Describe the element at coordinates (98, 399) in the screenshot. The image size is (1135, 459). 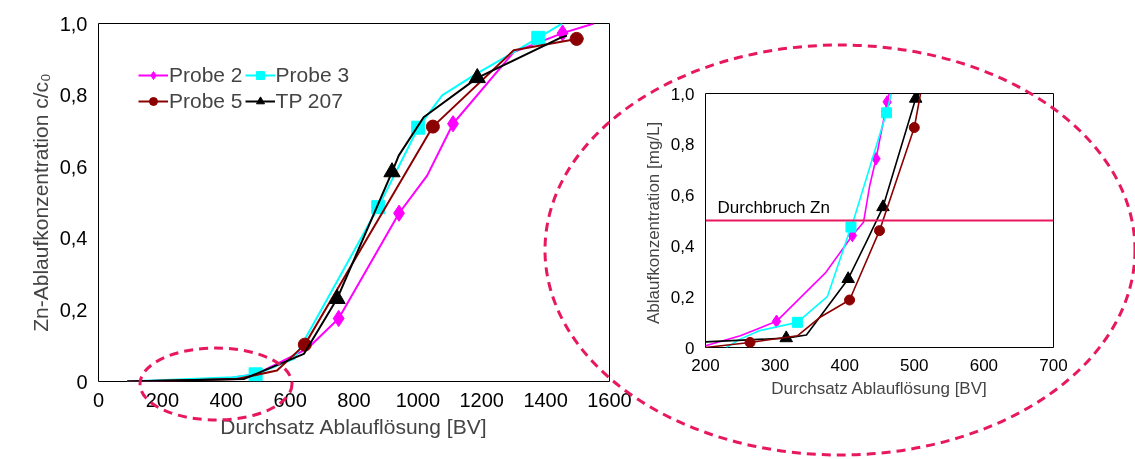
I see `x-tick-label: 0` at that location.